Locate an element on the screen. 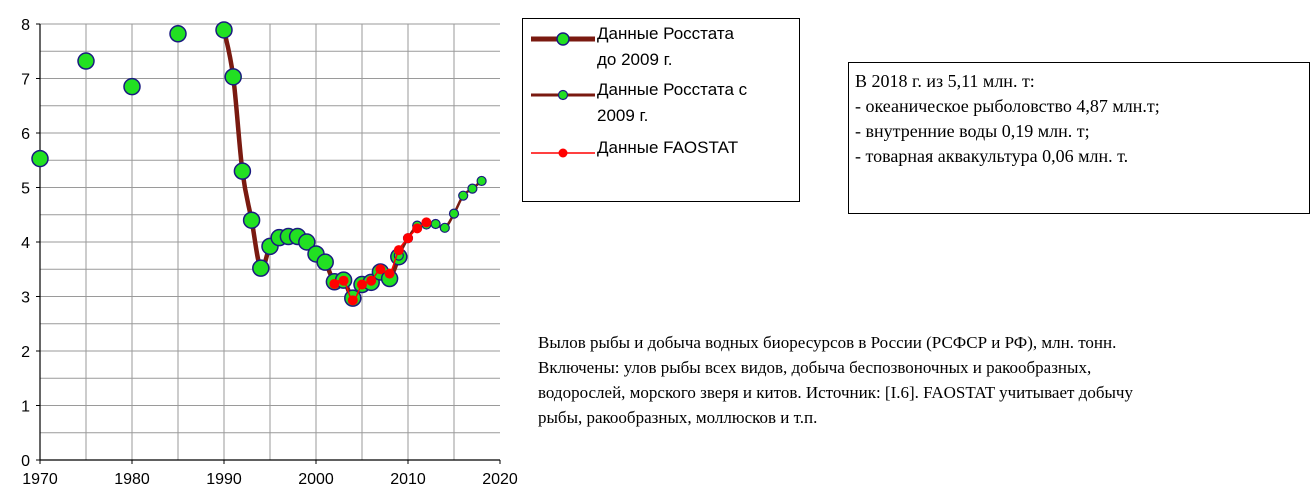 The width and height of the screenshot is (1314, 496). y-tick-label: 8 is located at coordinates (25, 25).